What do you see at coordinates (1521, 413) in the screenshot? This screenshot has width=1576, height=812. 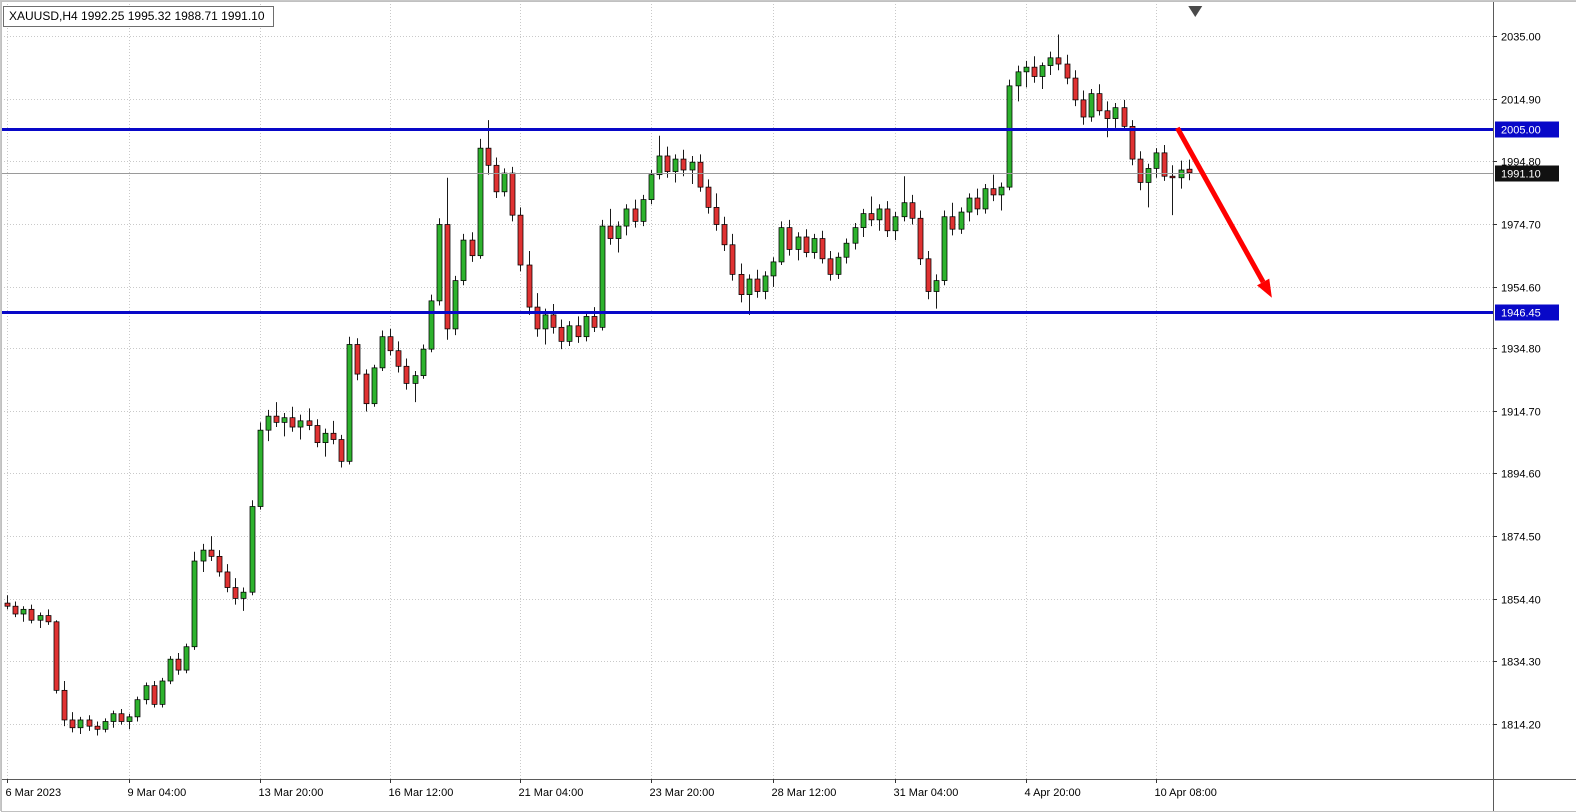 I see `price-axis-label: 1914.70` at bounding box center [1521, 413].